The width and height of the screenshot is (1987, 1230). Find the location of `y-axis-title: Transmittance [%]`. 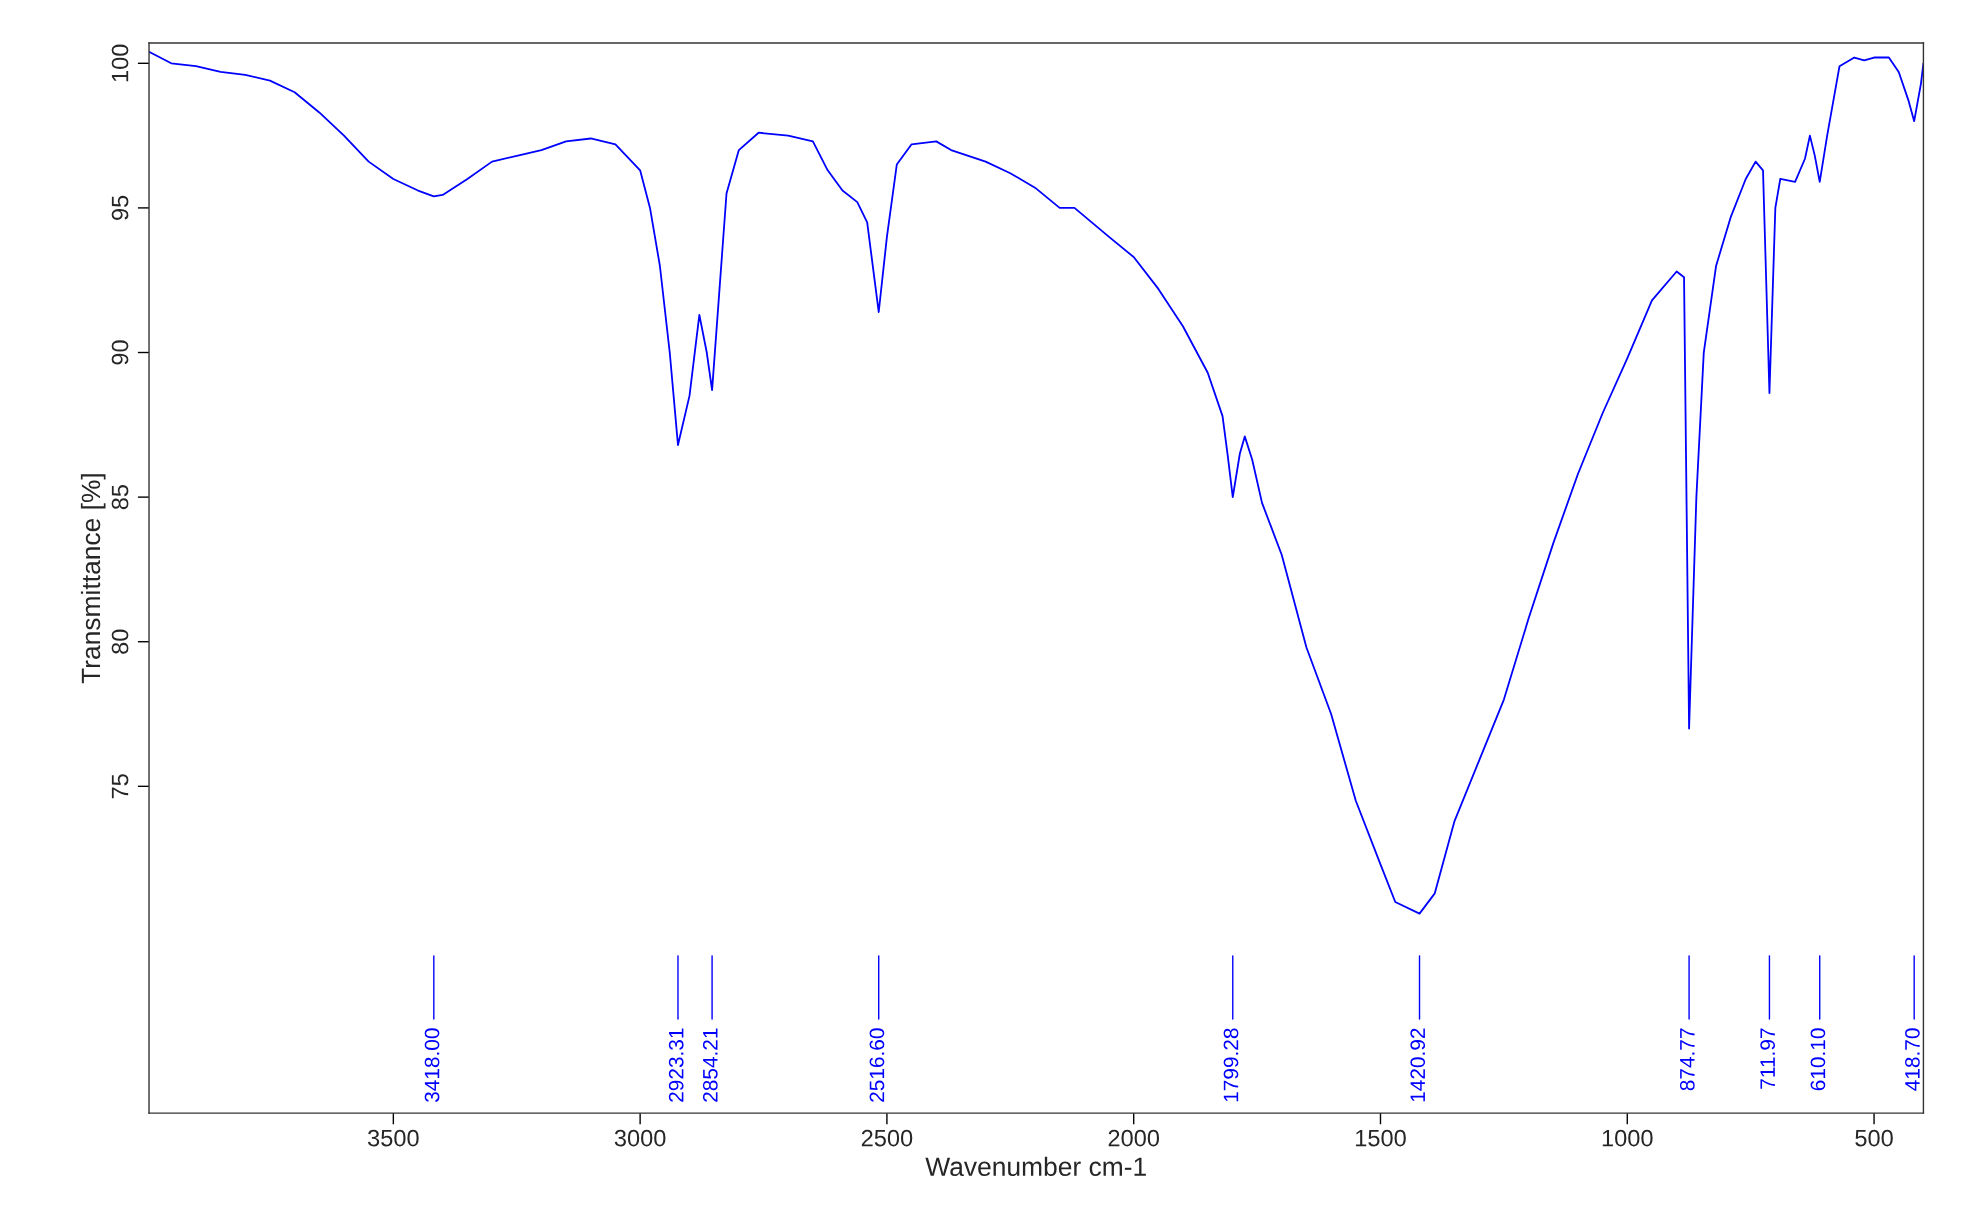

y-axis-title: Transmittance [%] is located at coordinates (93, 579).